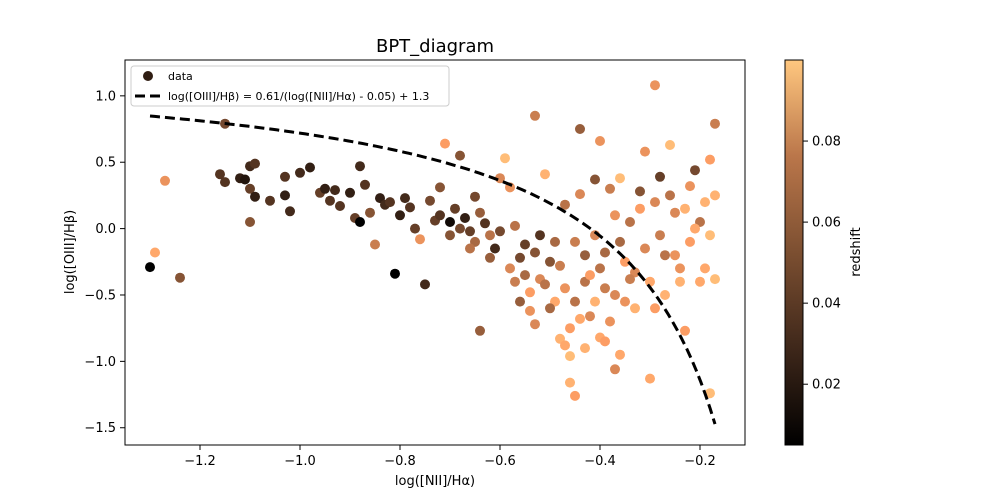 This screenshot has width=1000, height=500. I want to click on x-tick-label: −0.2, so click(700, 461).